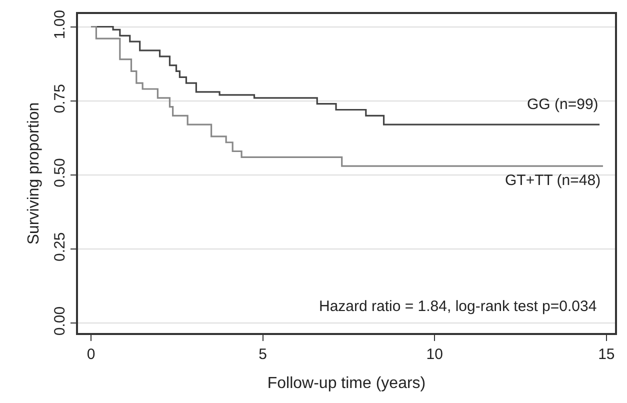  What do you see at coordinates (606, 354) in the screenshot?
I see `x-tick-label: 15` at bounding box center [606, 354].